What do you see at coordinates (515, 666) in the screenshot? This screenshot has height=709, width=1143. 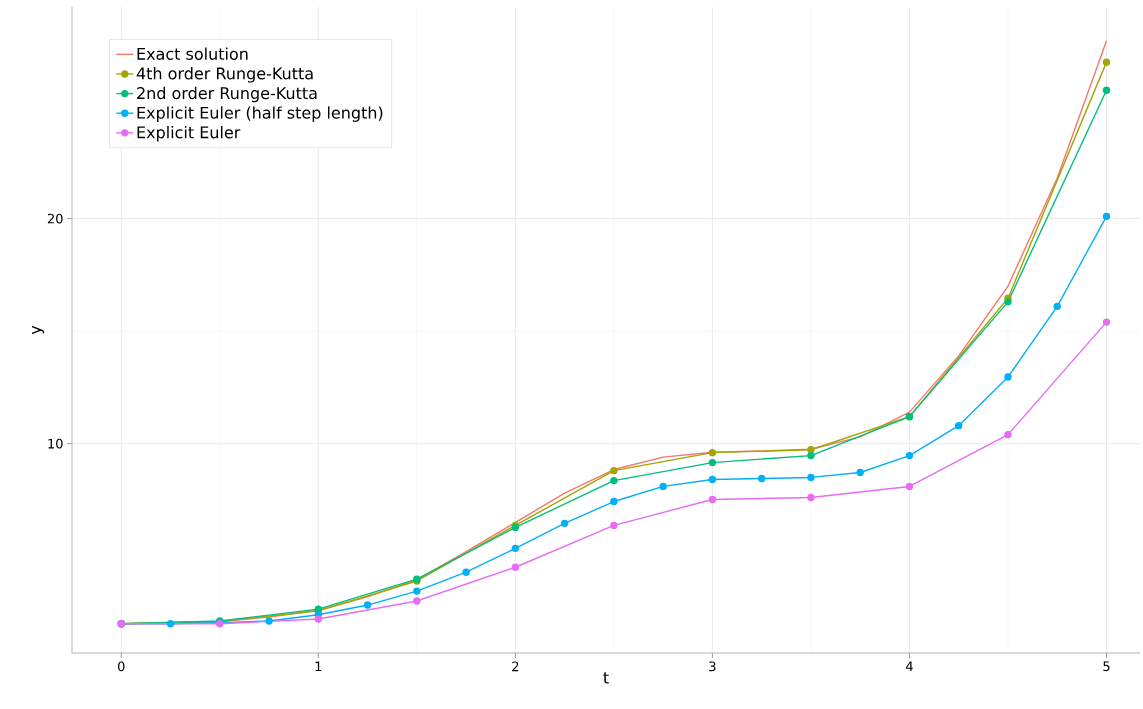 I see `x-tick-label: 2` at bounding box center [515, 666].